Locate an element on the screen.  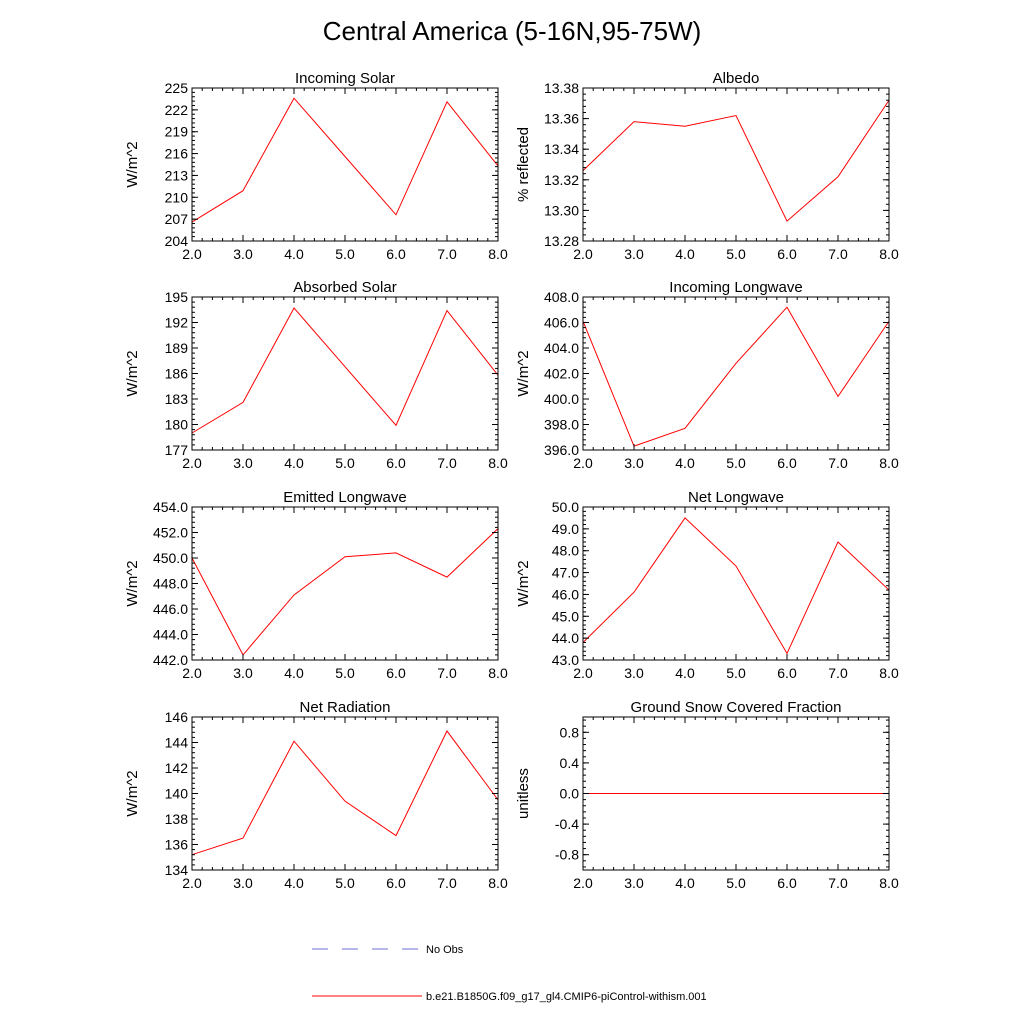
incoming-solar-y-tick-label: 213 is located at coordinates (177, 175).